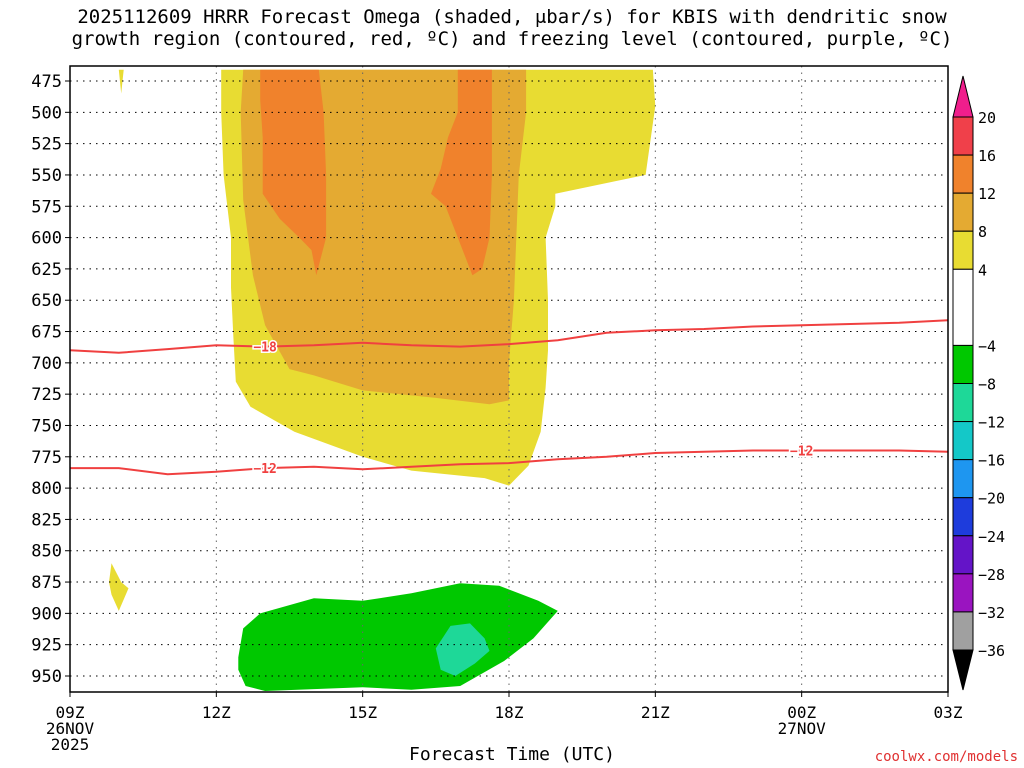  Describe the element at coordinates (512, 754) in the screenshot. I see `x-axis-title: Forecast Time (UTC)` at that location.